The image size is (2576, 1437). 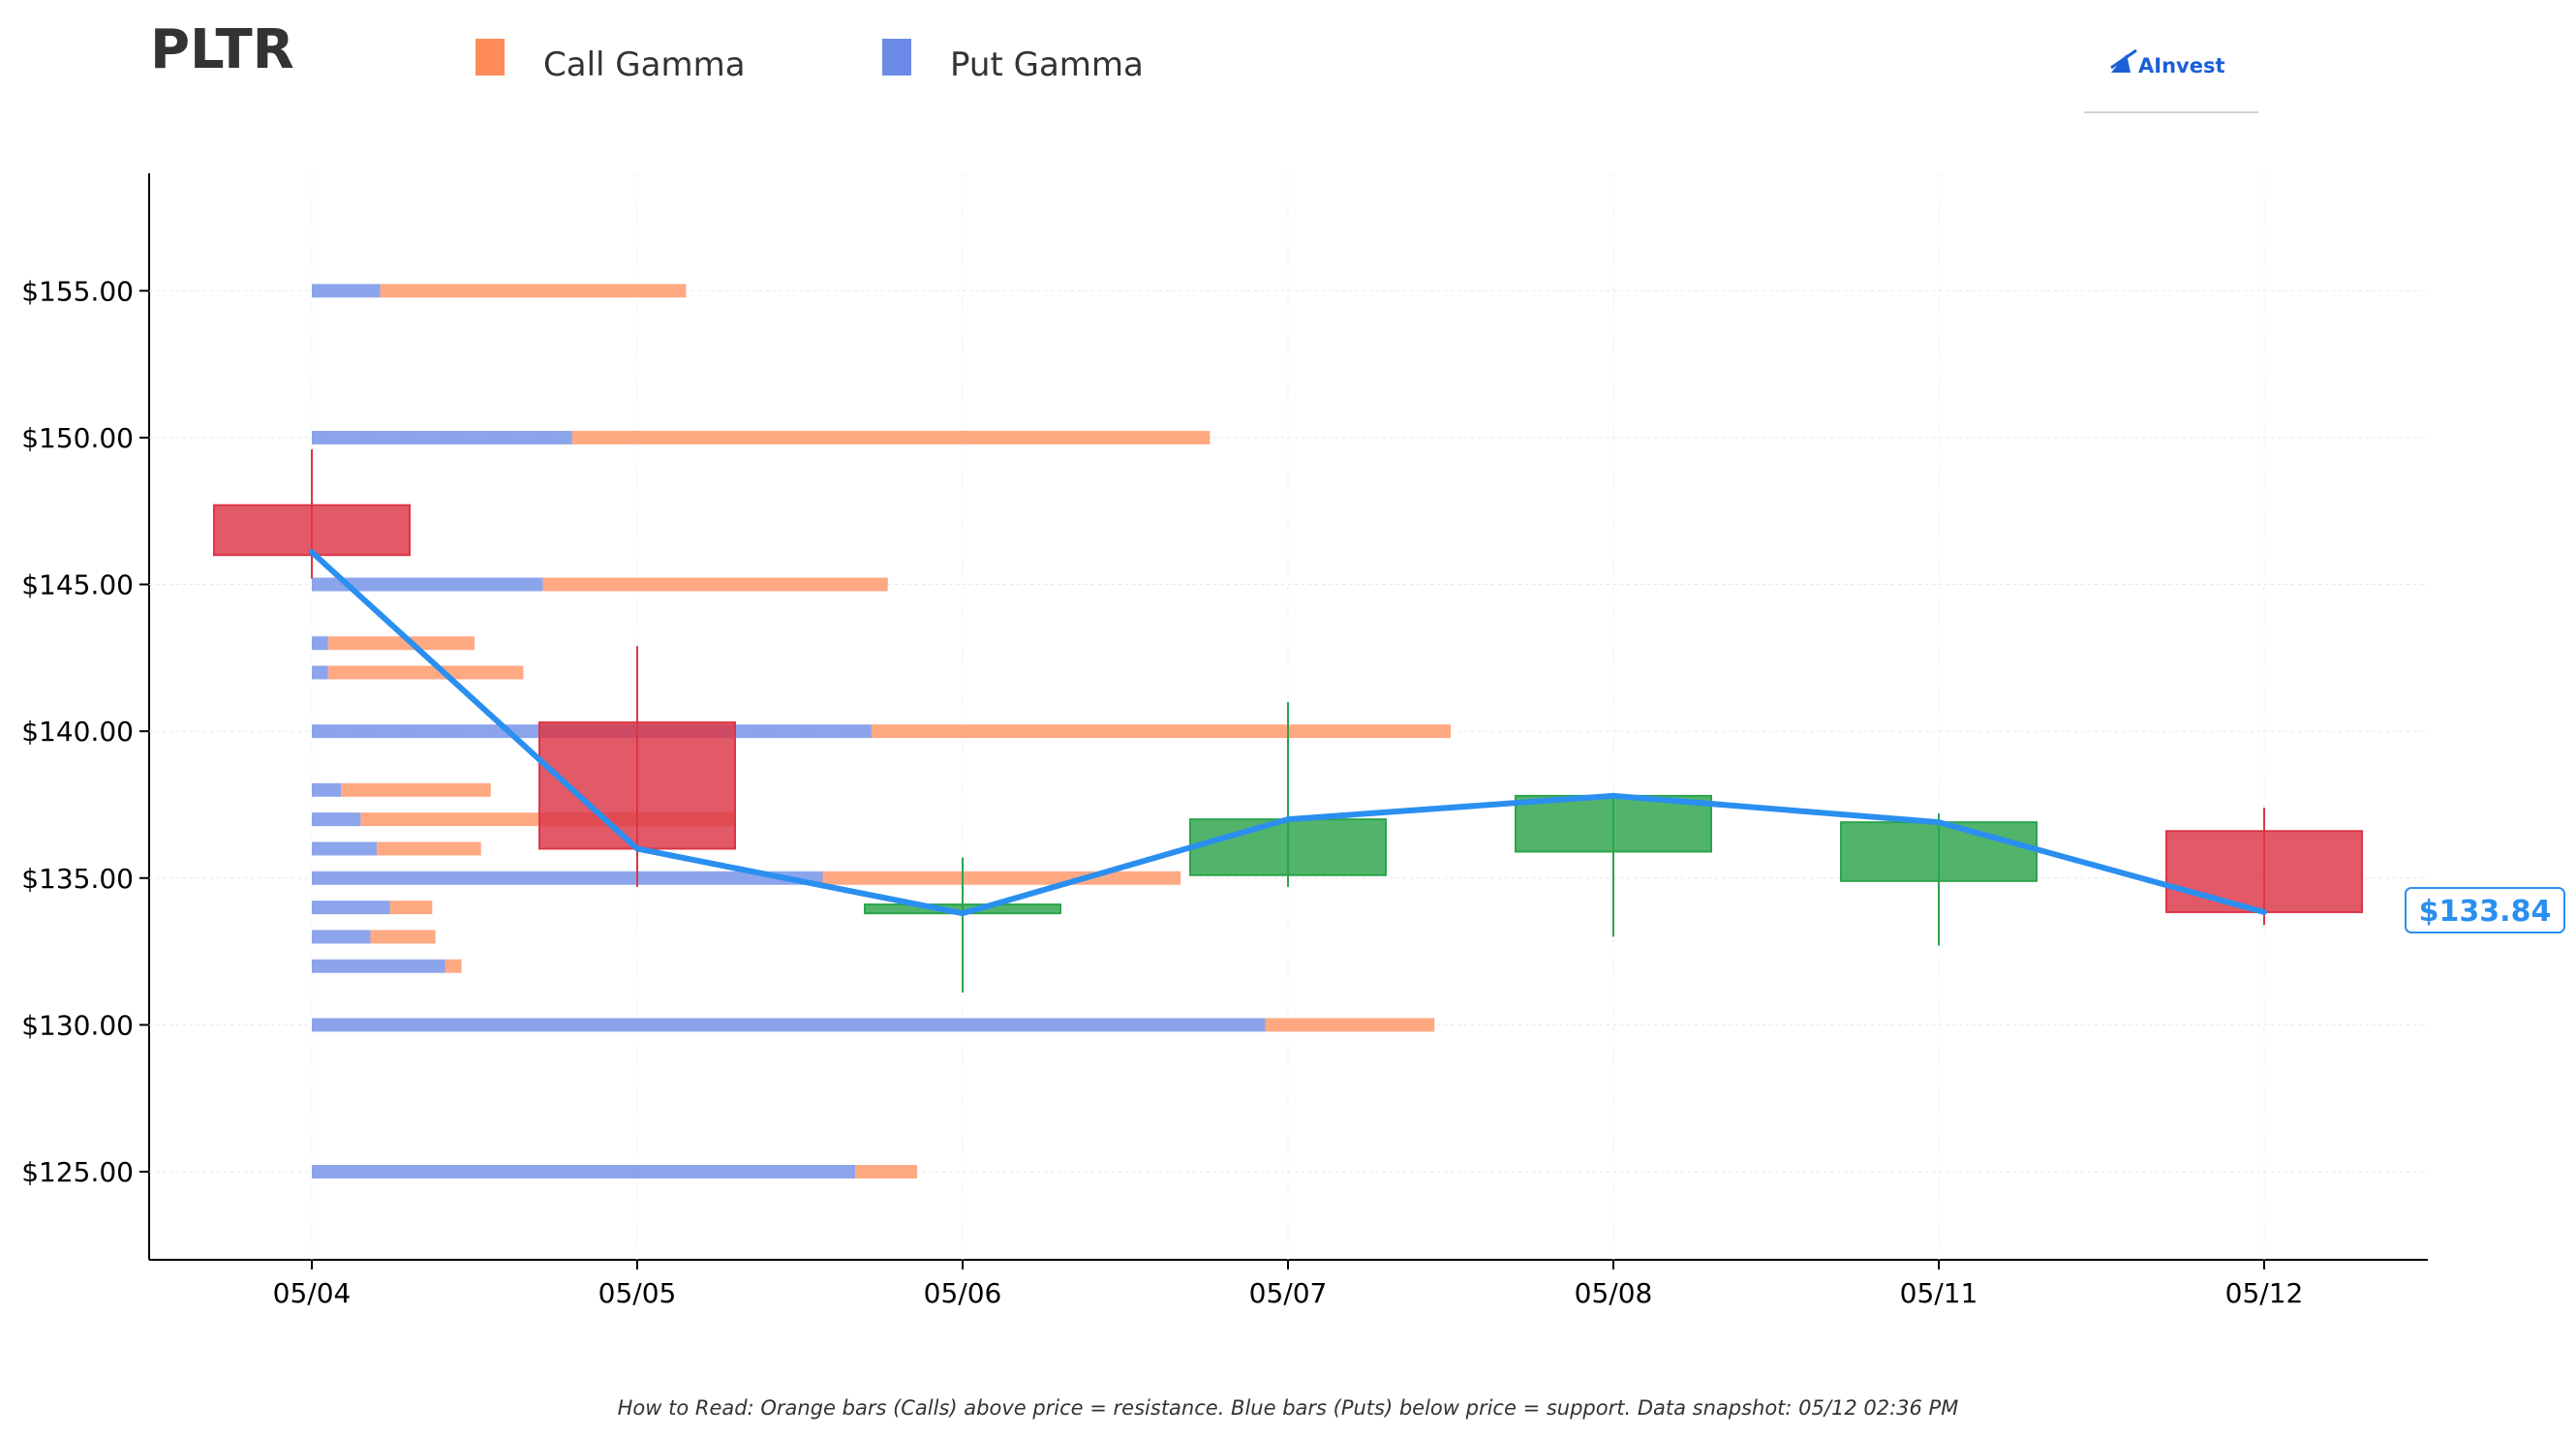 What do you see at coordinates (809, 62) in the screenshot?
I see `legend: Call Gamma Put Gamma` at bounding box center [809, 62].